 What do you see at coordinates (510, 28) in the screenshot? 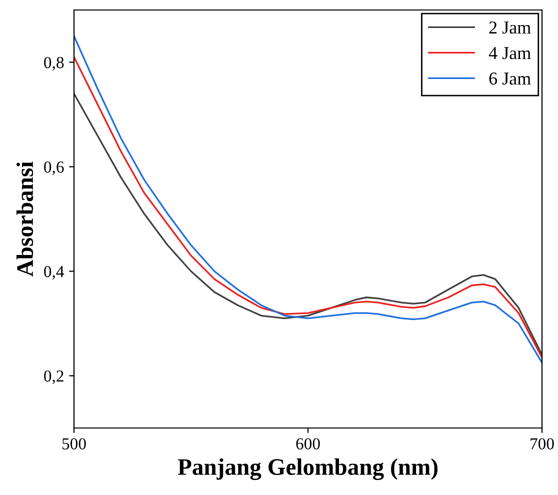
I see `legend-label: 2 Jam` at bounding box center [510, 28].